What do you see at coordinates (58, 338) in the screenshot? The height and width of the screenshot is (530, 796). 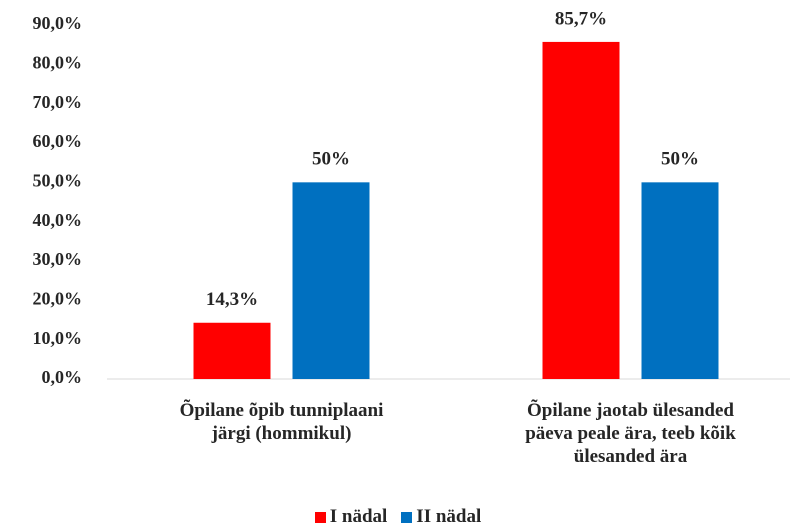 I see `y-tick-label: 10,0%` at bounding box center [58, 338].